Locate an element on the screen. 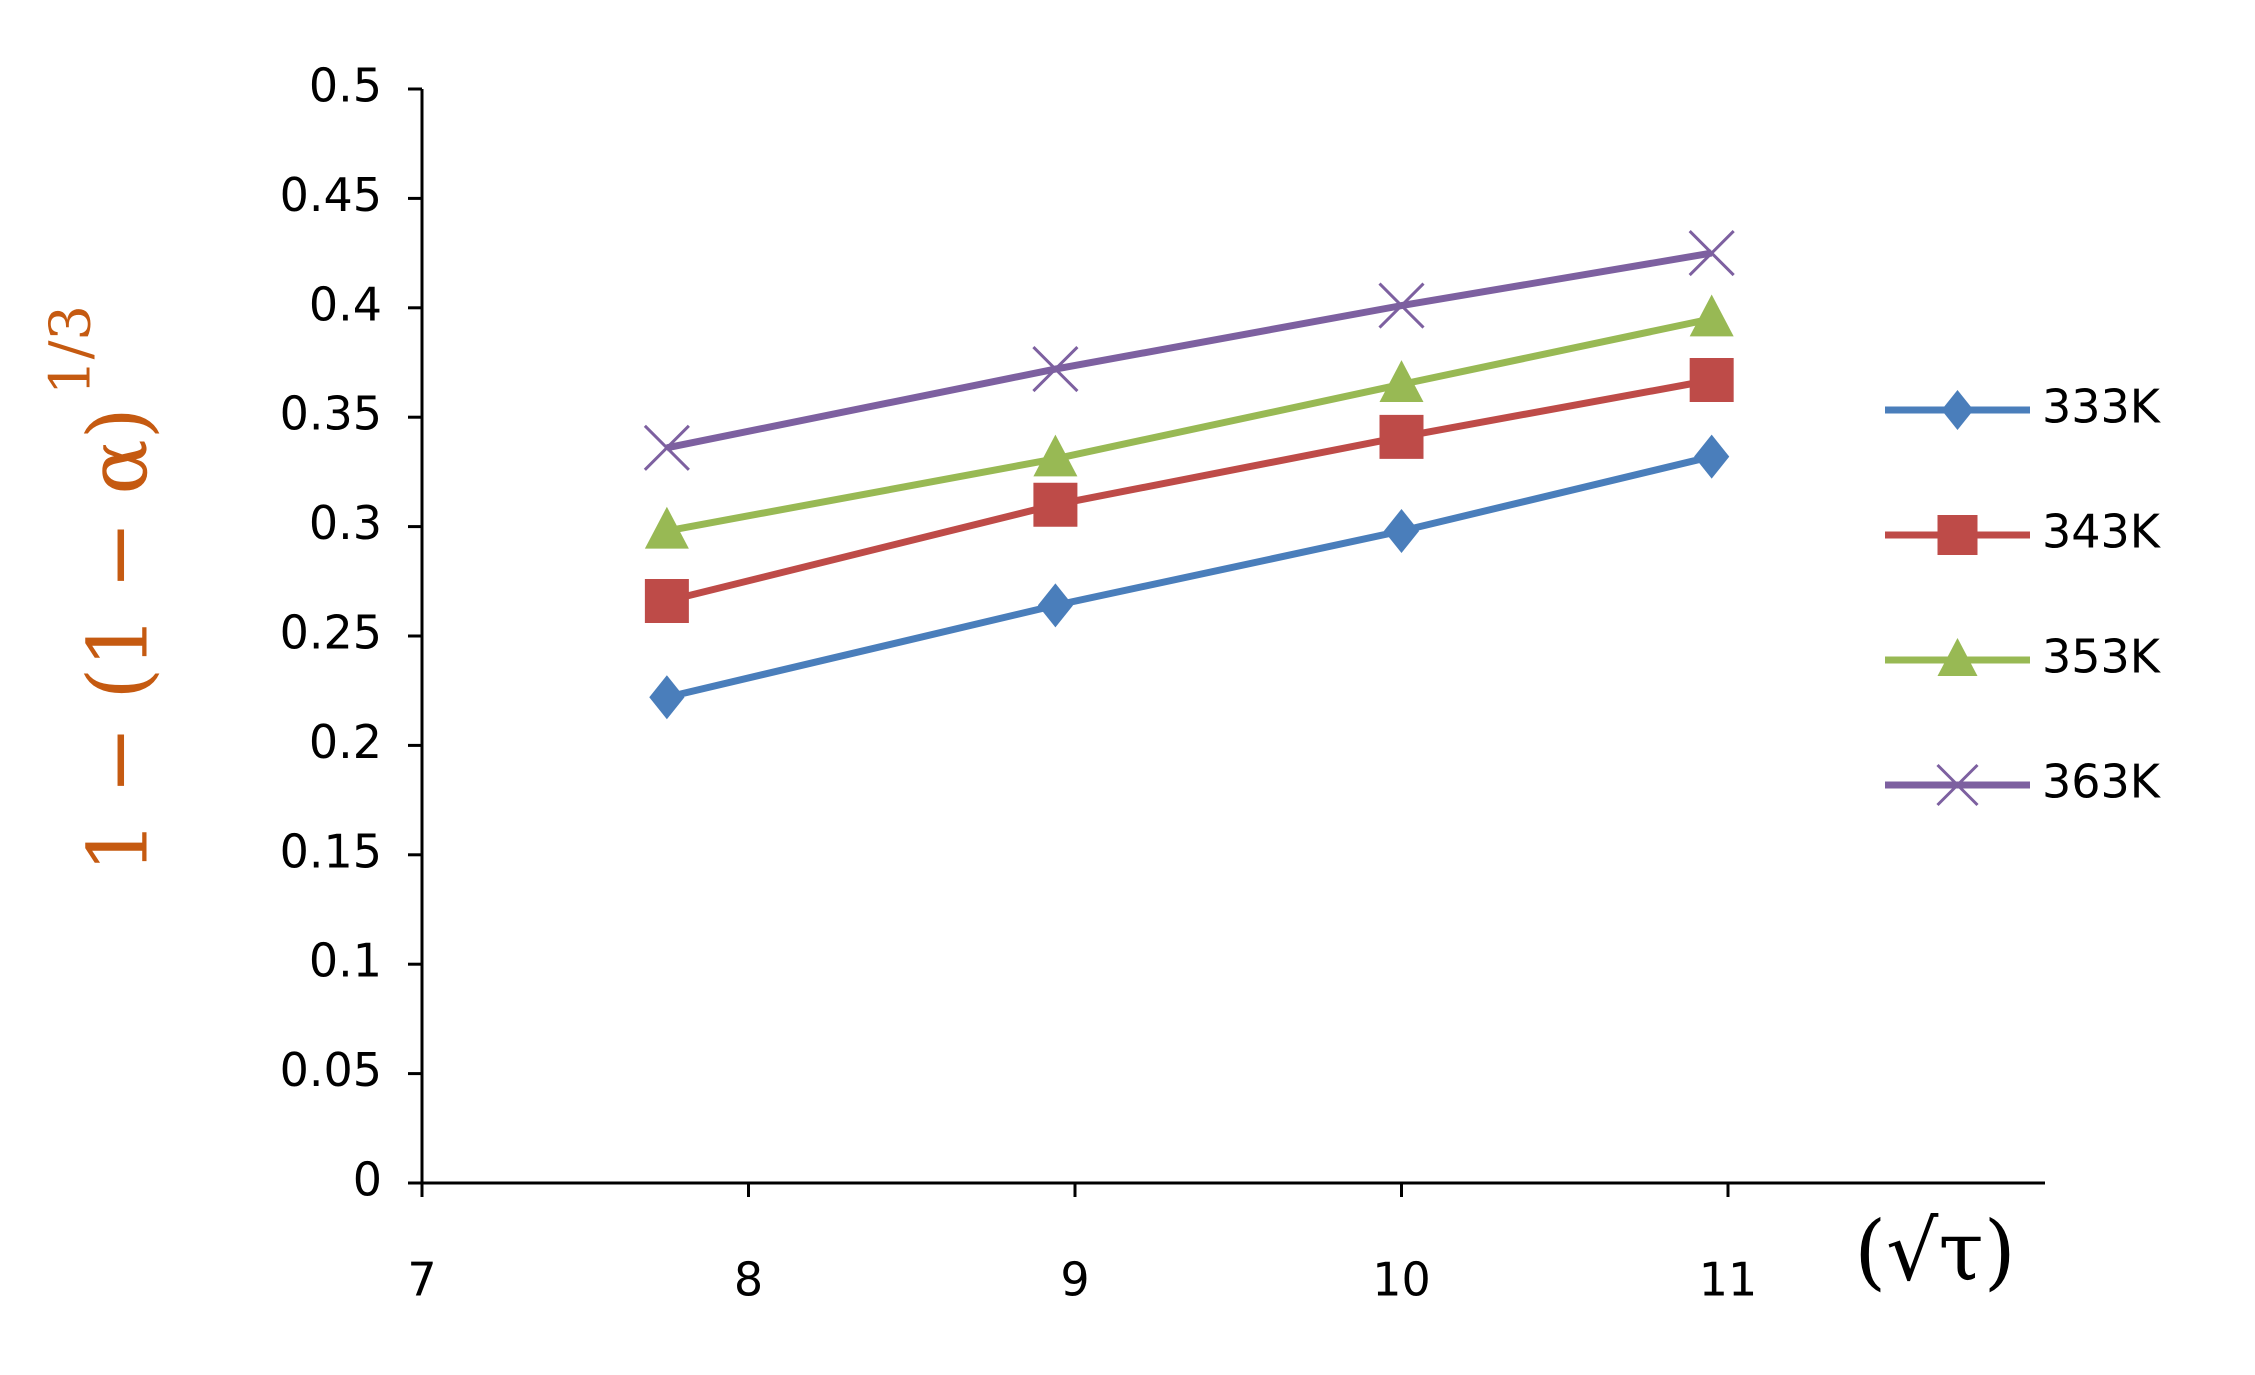 Image resolution: width=2255 pixels, height=1375 pixels. legend-label: 343K is located at coordinates (2102, 532).